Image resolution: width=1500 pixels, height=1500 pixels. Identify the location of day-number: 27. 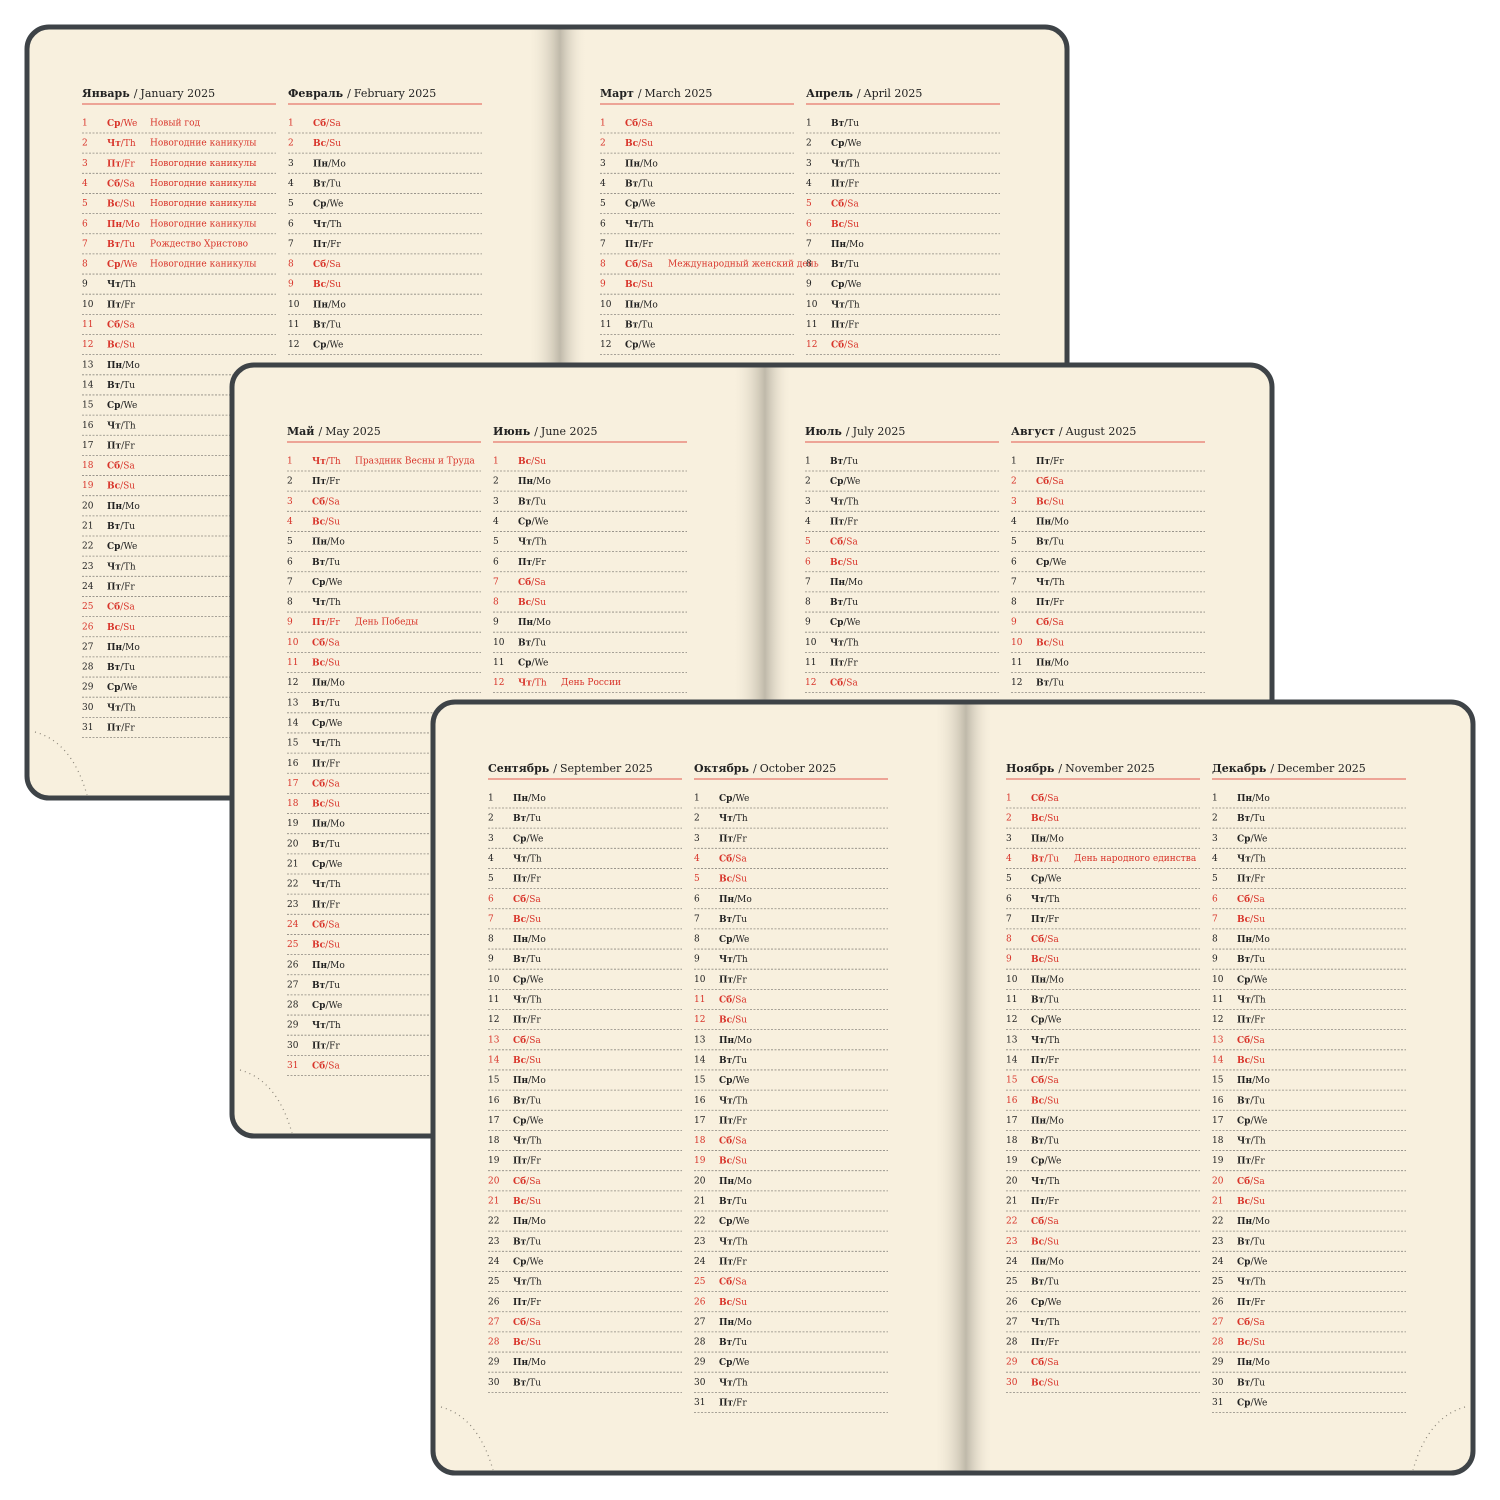
(700, 1322).